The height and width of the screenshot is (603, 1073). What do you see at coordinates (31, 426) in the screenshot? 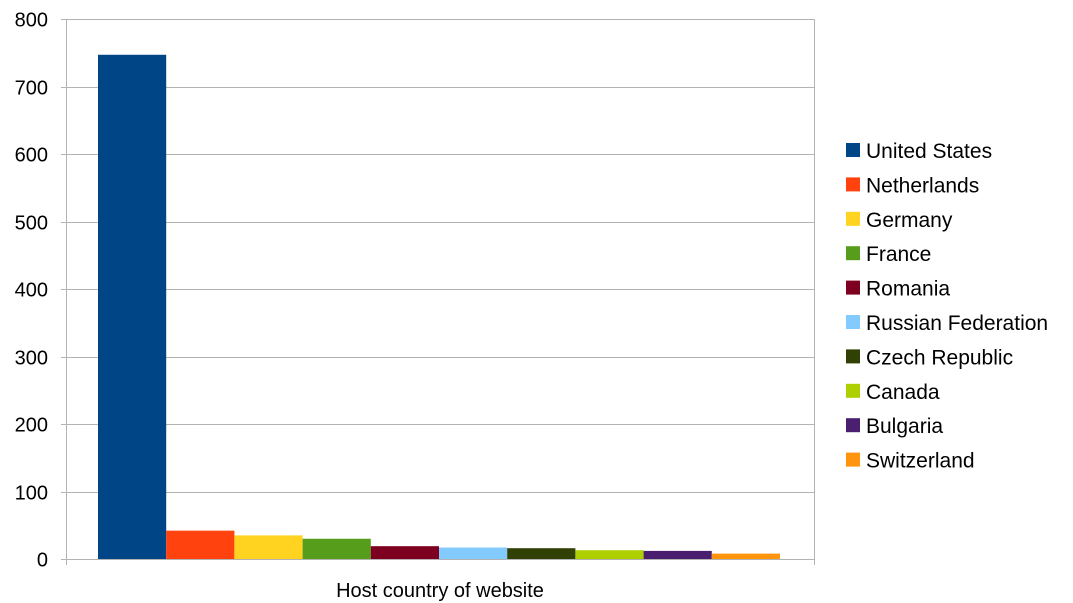
I see `y-tick-label: 200` at bounding box center [31, 426].